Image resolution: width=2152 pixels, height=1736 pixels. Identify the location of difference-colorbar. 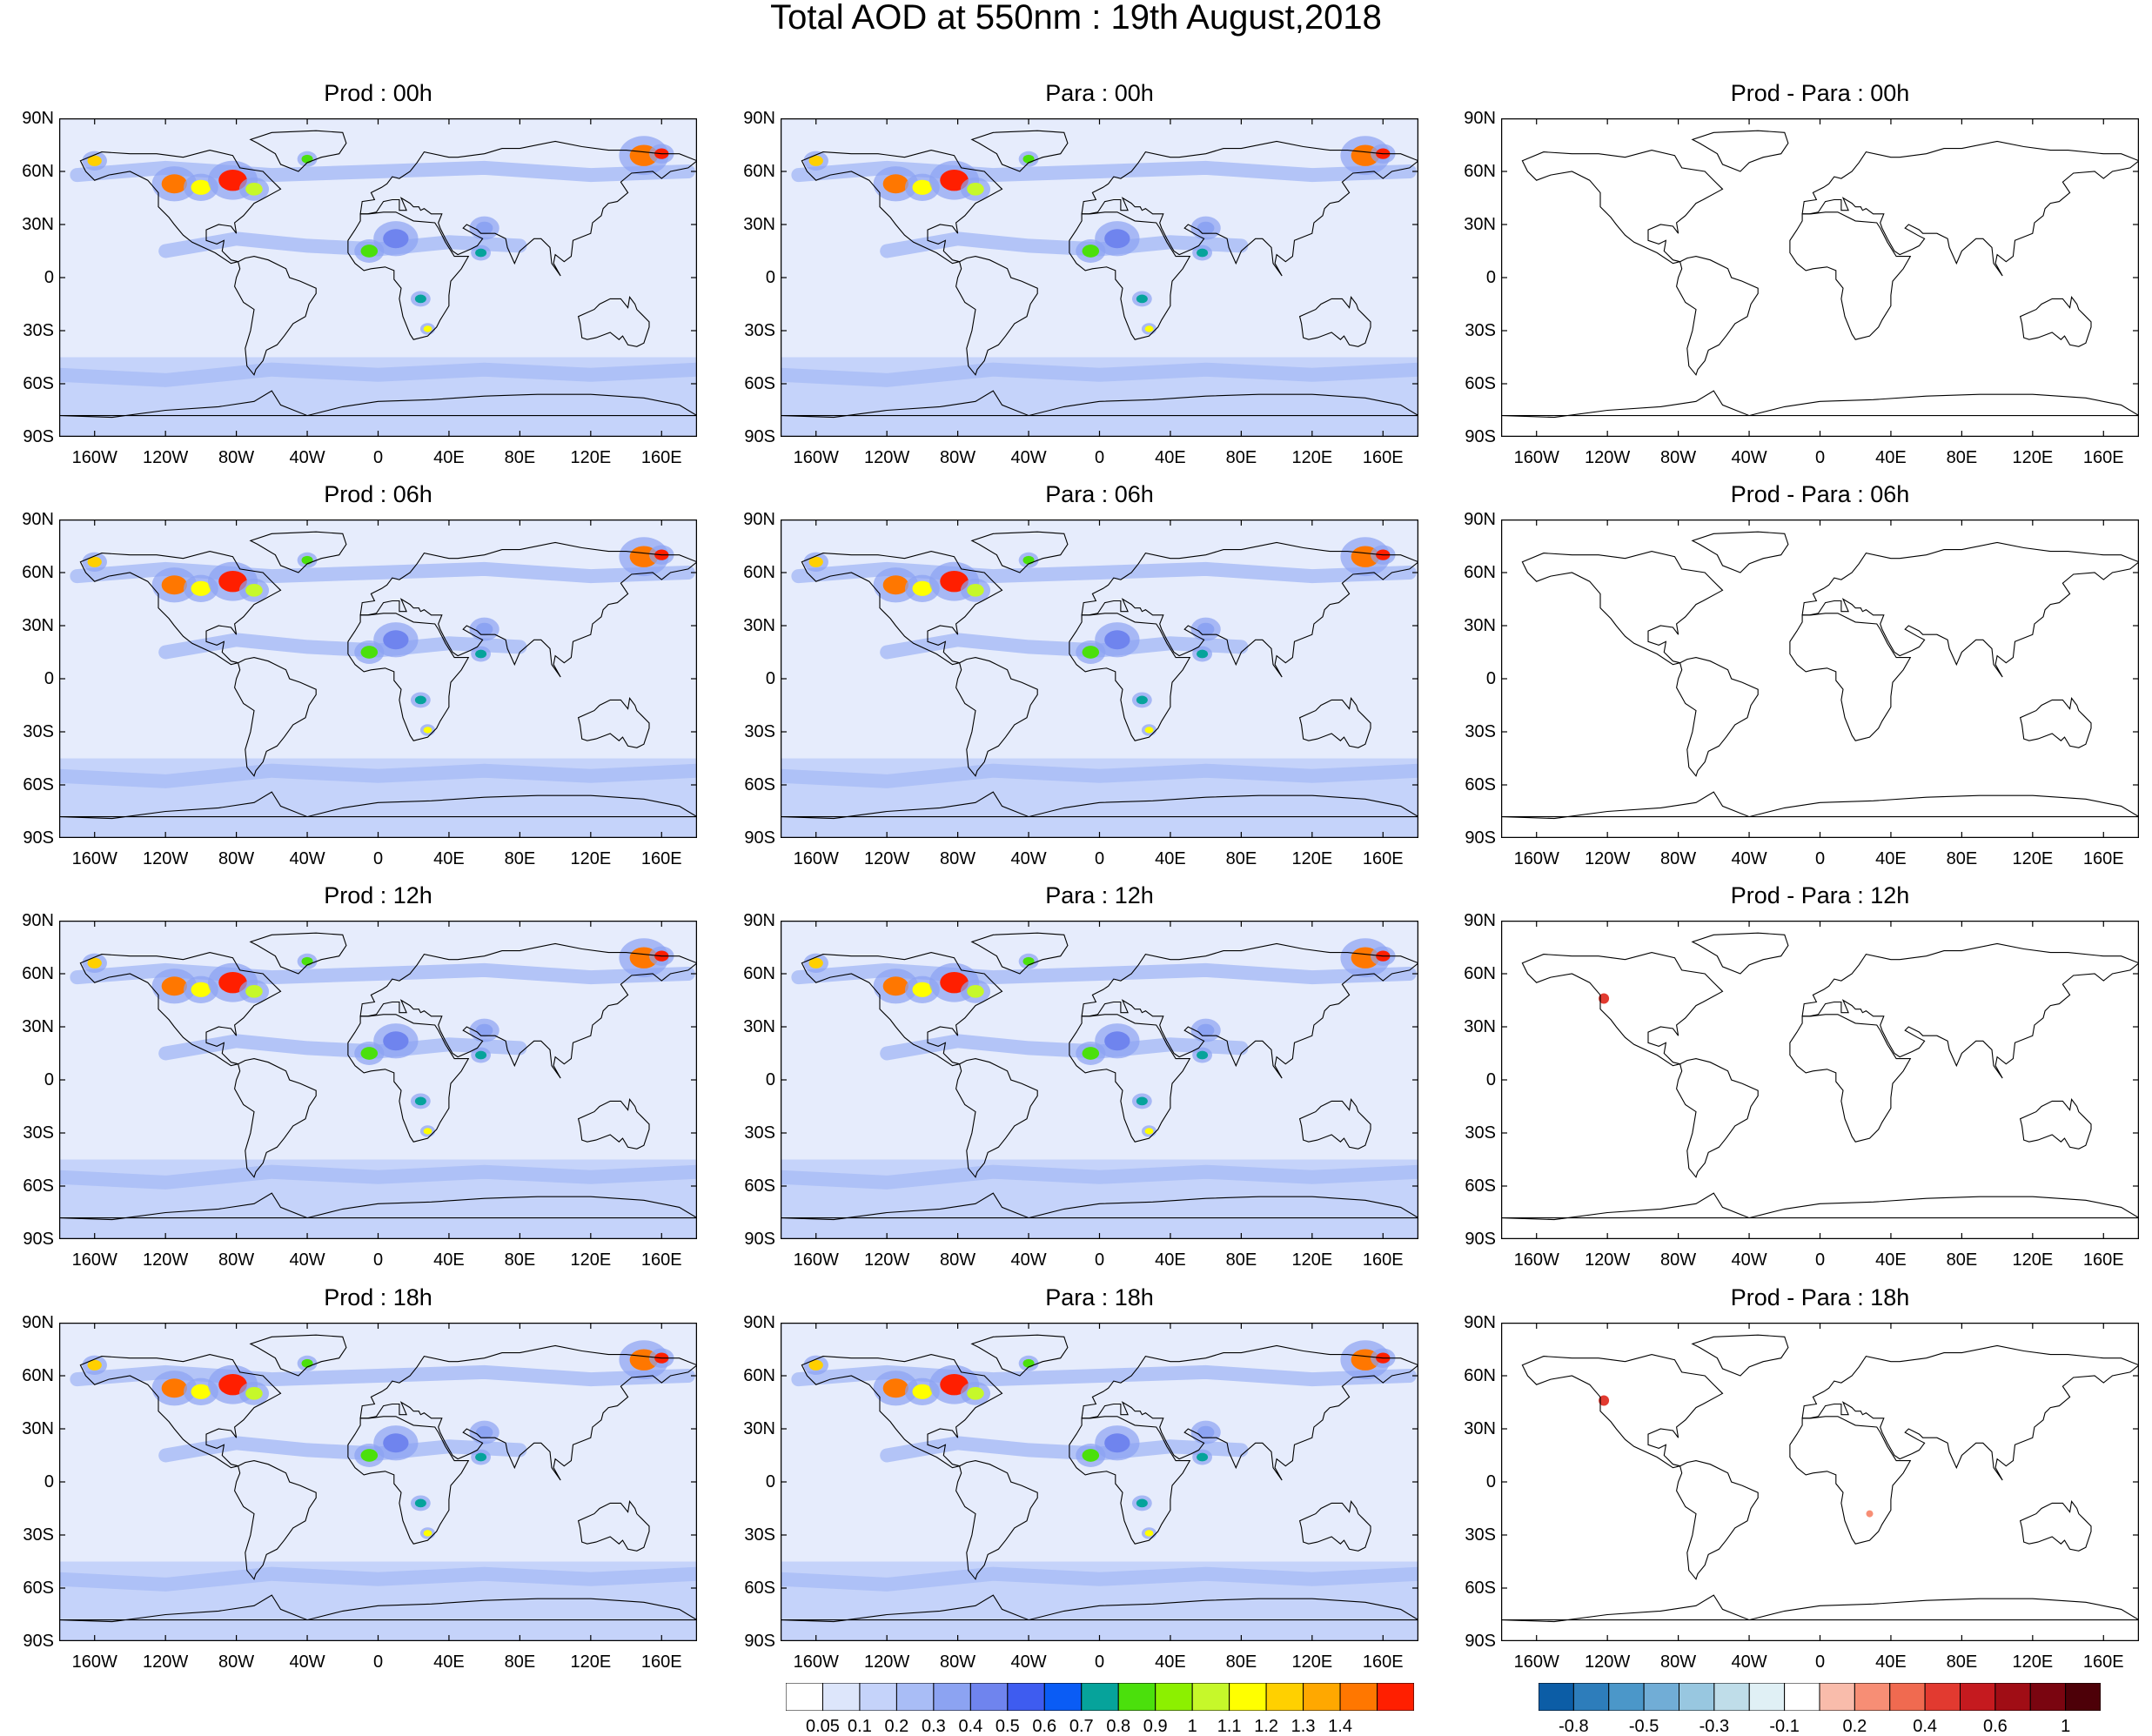
(1820, 1697).